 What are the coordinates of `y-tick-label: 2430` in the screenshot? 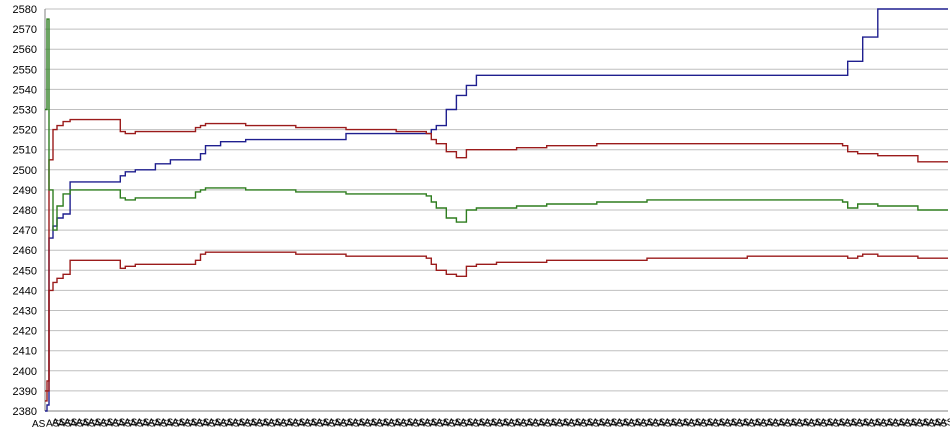 It's located at (25, 312).